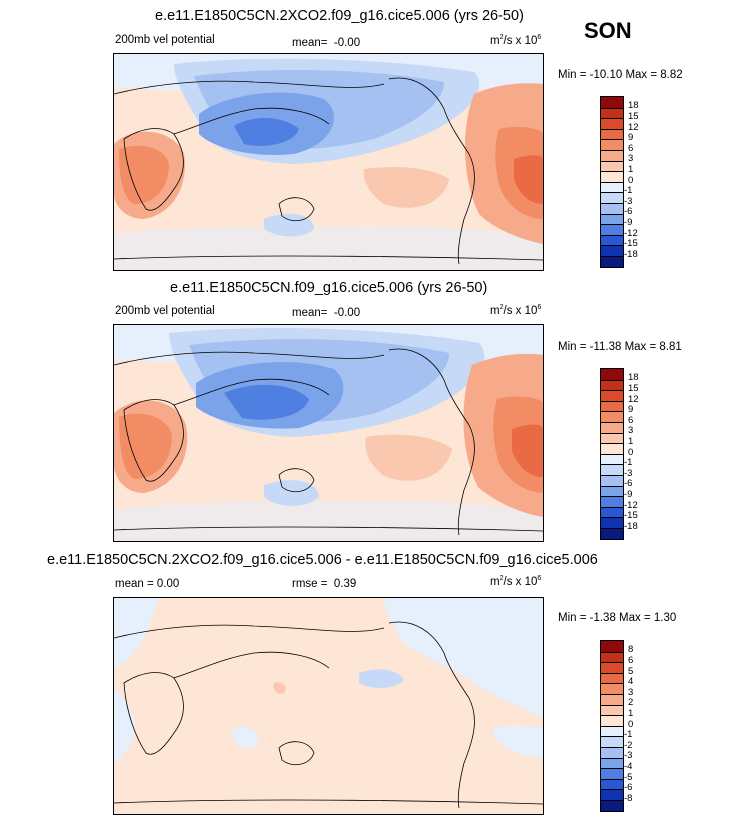 The image size is (733, 819). I want to click on panel-2-mean-label: mean=, so click(310, 313).